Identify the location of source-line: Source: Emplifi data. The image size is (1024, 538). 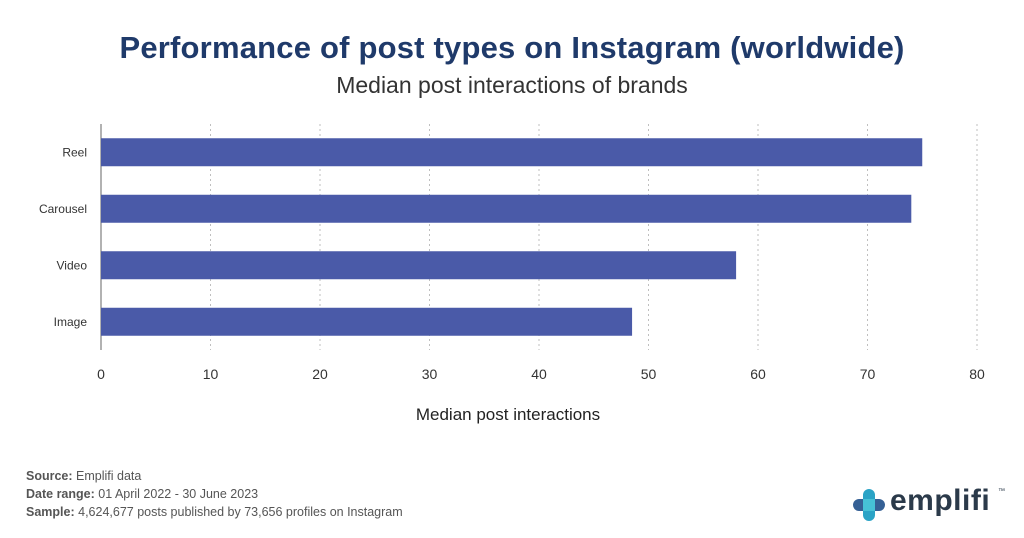
(84, 476).